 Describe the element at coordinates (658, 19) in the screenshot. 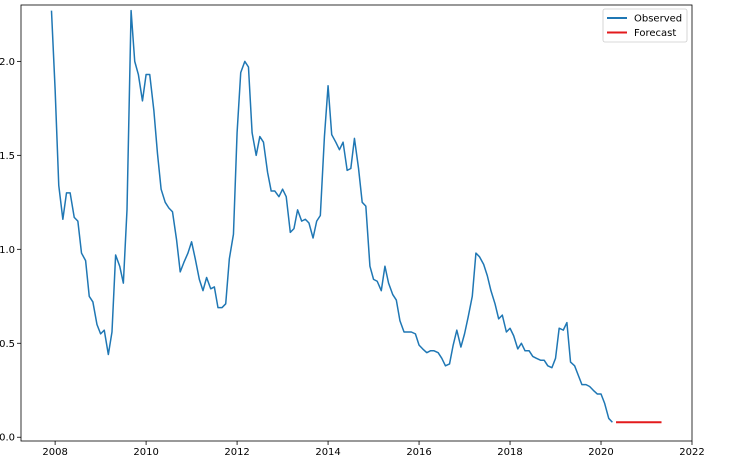

I see `legend-label-observed: Observed` at that location.